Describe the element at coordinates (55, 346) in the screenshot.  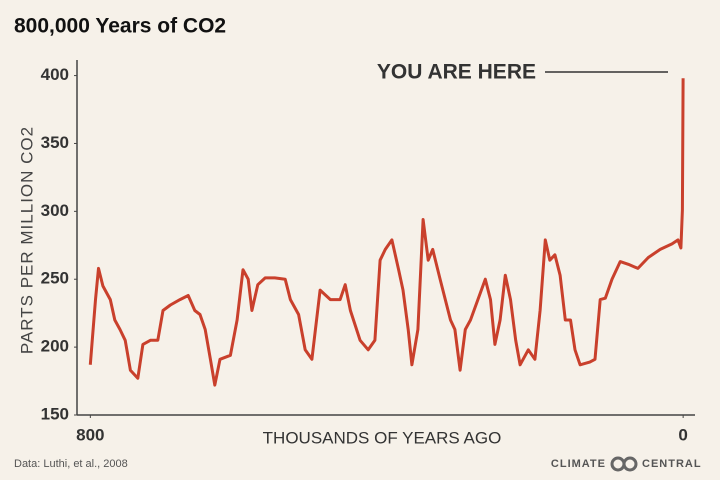
I see `y-tick-label: 200` at that location.